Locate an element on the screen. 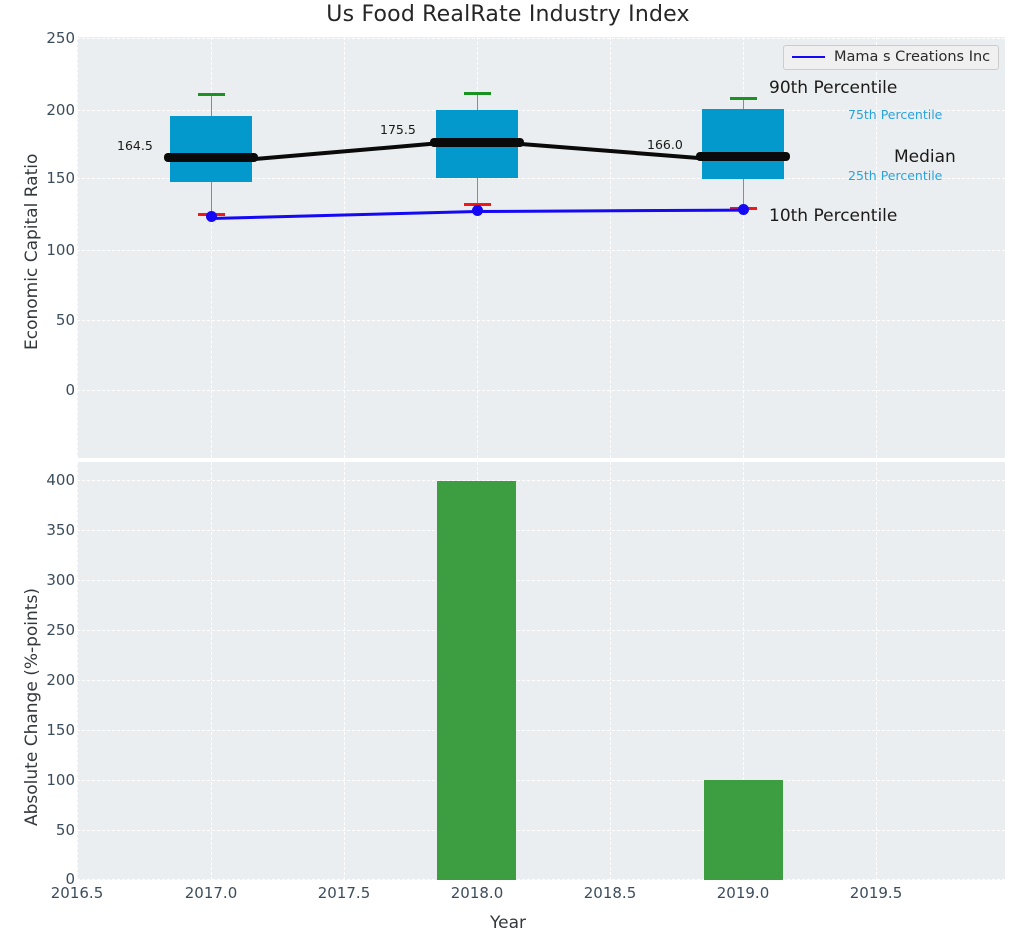 The image size is (1016, 942). ytick-bot-100: 100 is located at coordinates (60, 780).